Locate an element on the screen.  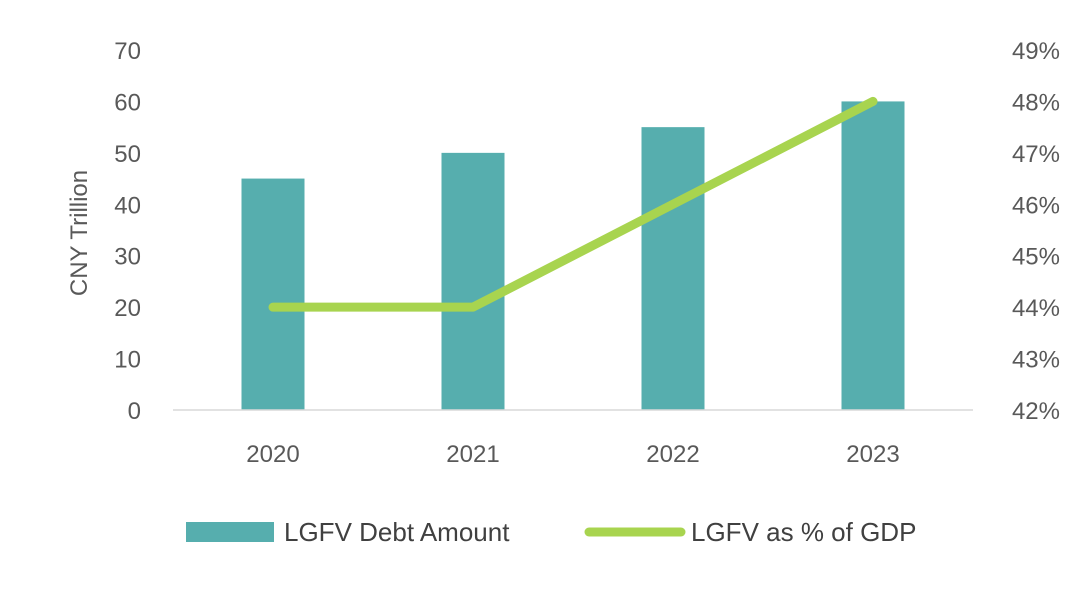
legend-label-debt-amount: LGFV Debt Amount is located at coordinates (397, 532).